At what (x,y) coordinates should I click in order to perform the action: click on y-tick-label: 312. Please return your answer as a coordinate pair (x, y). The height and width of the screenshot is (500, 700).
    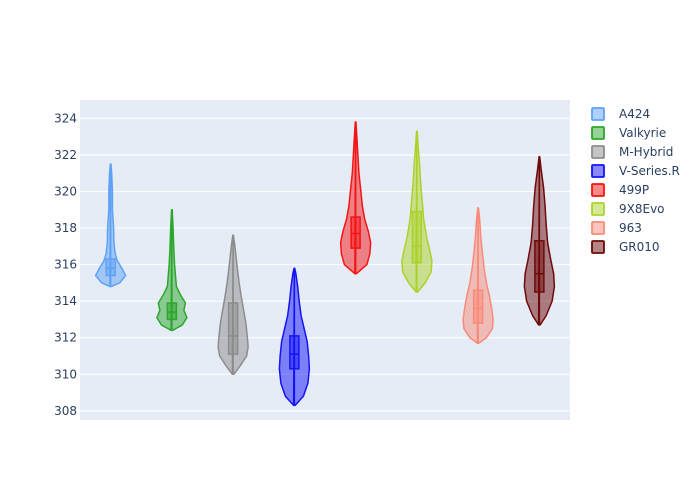
    Looking at the image, I should click on (65, 338).